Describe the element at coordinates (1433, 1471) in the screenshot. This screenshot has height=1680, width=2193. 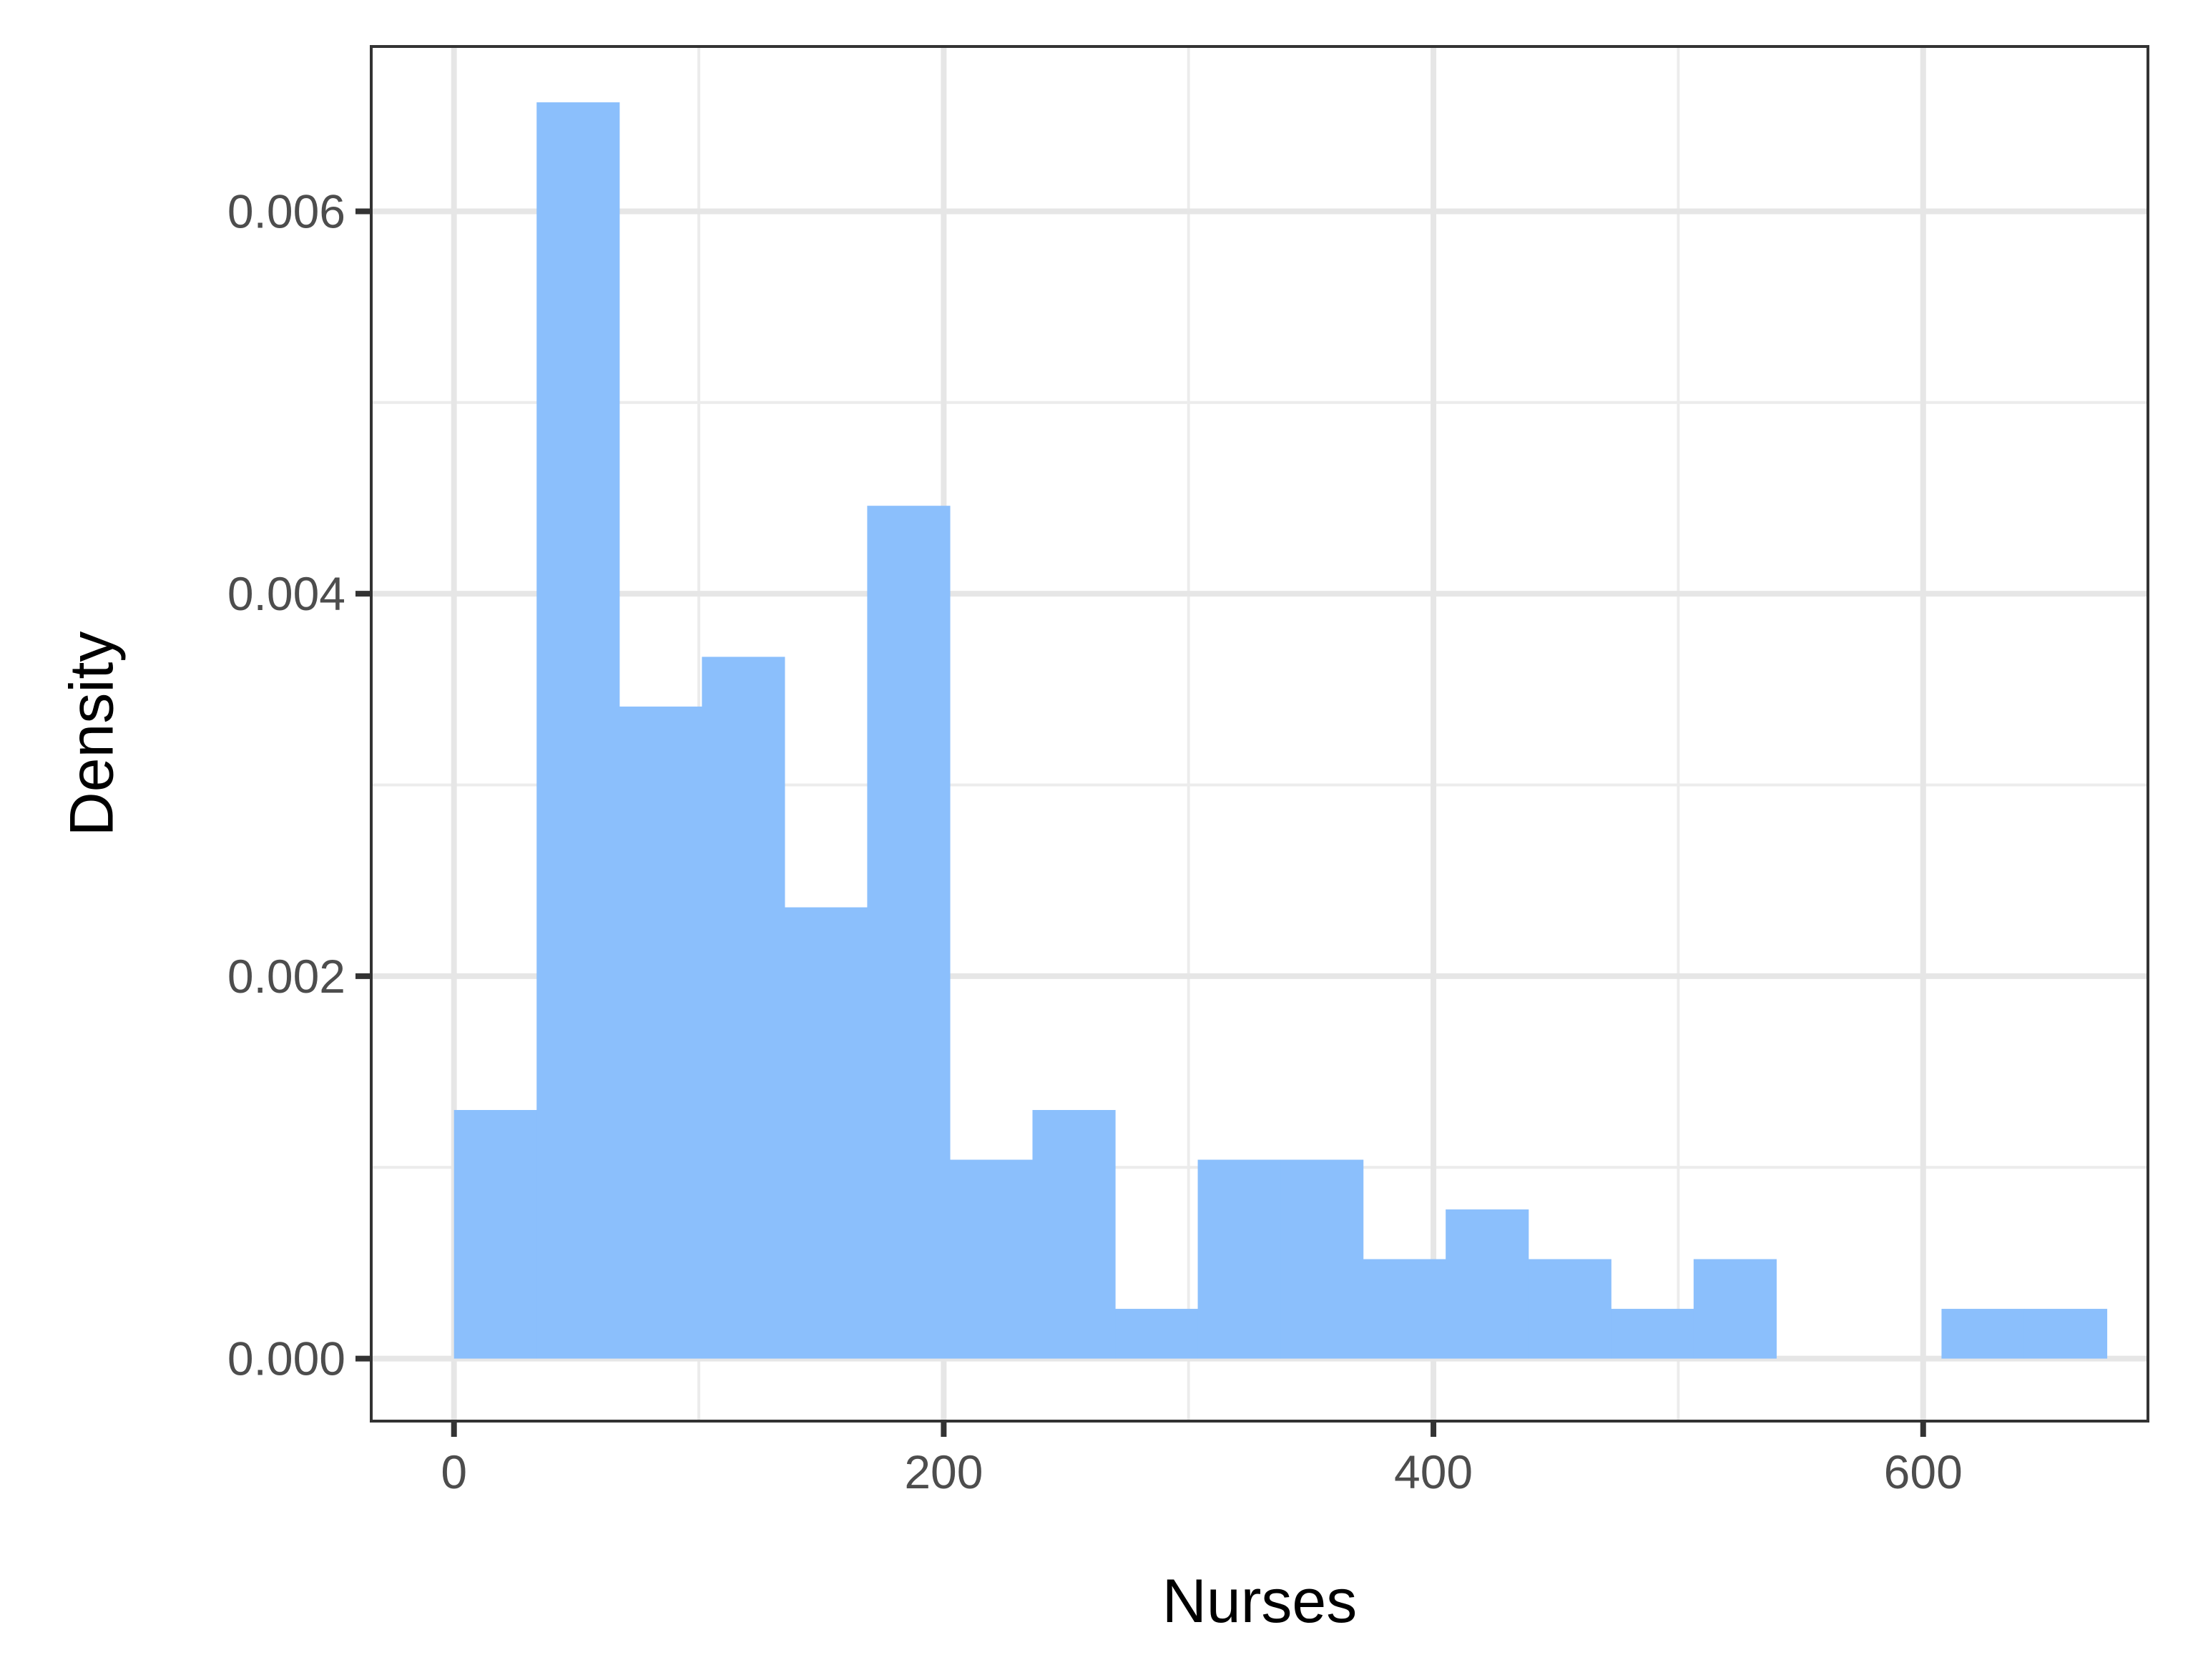
I see `x-tick-label: 400` at that location.